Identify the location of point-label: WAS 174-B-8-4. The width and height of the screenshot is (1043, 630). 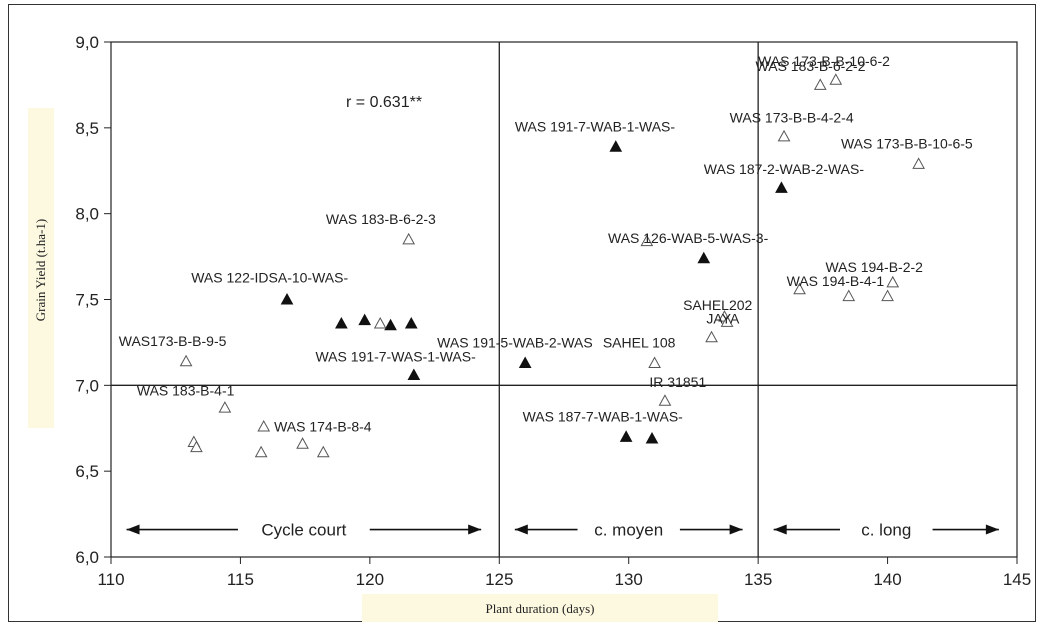
(323, 427).